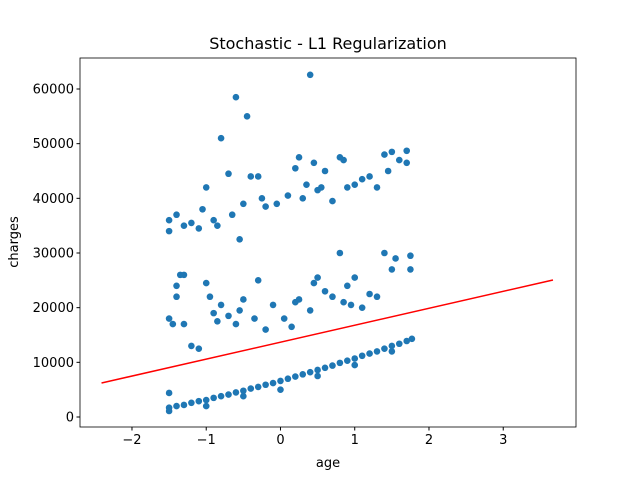 The image size is (640, 480). Describe the element at coordinates (328, 43) in the screenshot. I see `chart-title: Stochastic - L1 Regularization` at that location.